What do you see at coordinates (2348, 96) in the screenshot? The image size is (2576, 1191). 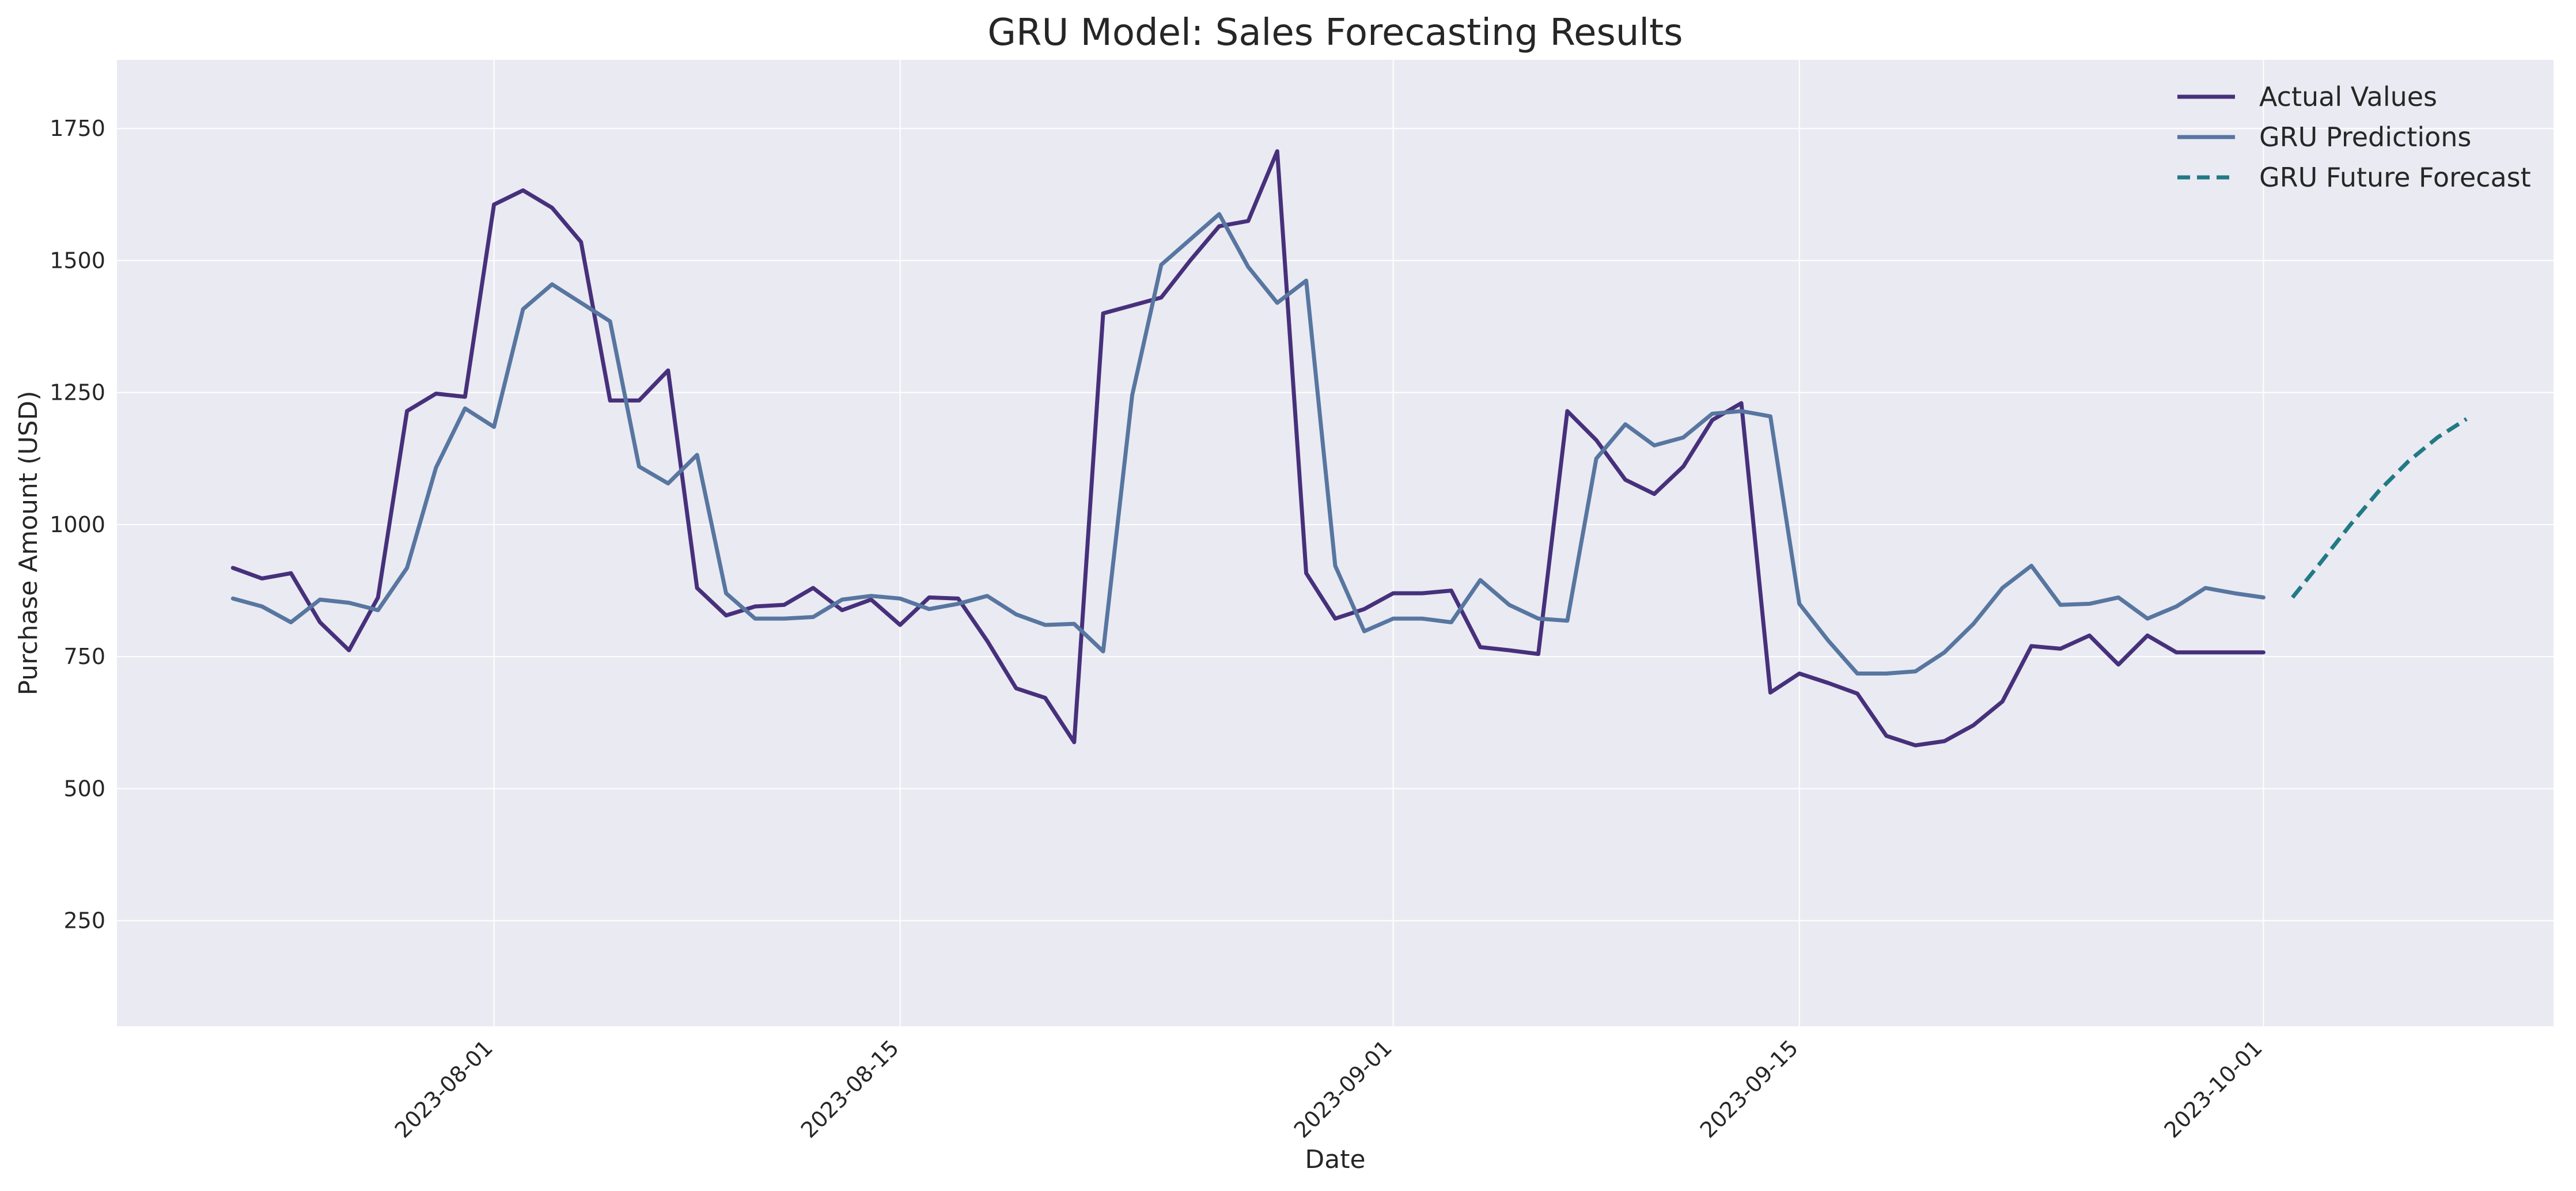 I see `legend-label: Actual Values` at bounding box center [2348, 96].